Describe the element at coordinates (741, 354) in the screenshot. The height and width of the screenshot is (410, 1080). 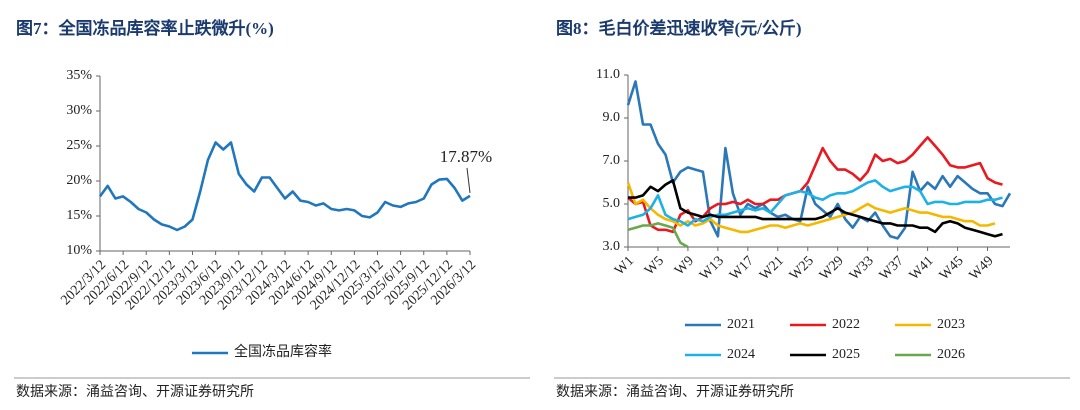
I see `legend-label: 2024` at that location.